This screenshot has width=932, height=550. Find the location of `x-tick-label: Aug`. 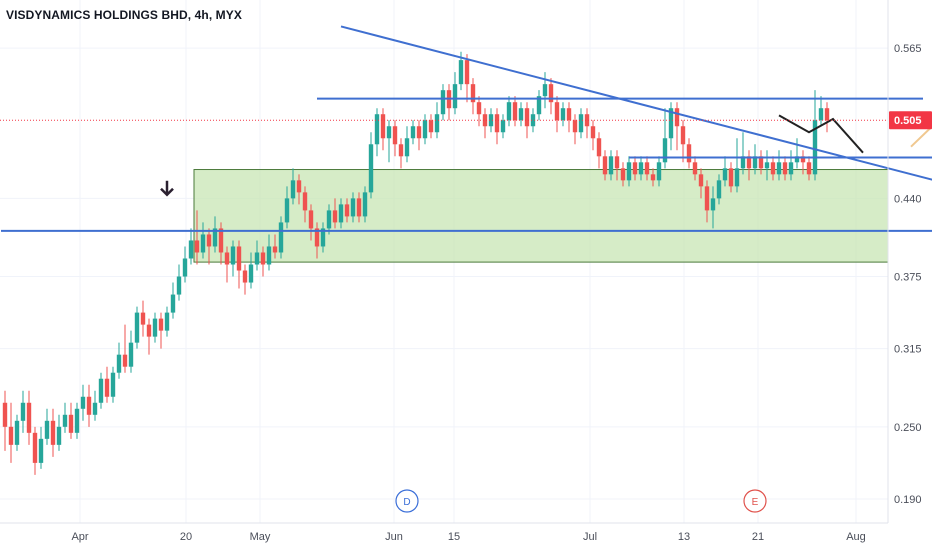

x-tick-label: Aug is located at coordinates (856, 537).